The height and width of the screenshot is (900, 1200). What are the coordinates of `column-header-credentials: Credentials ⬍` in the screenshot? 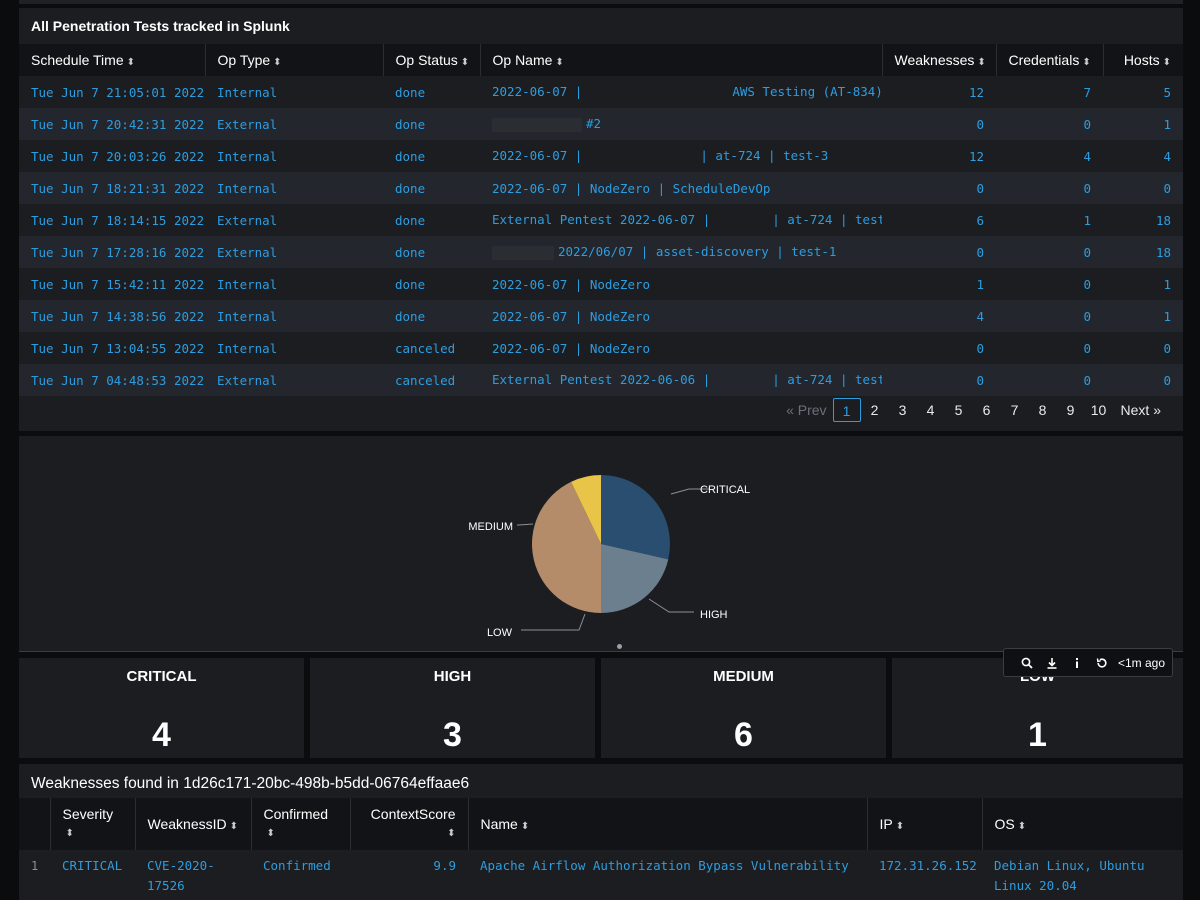 It's located at (1050, 60).